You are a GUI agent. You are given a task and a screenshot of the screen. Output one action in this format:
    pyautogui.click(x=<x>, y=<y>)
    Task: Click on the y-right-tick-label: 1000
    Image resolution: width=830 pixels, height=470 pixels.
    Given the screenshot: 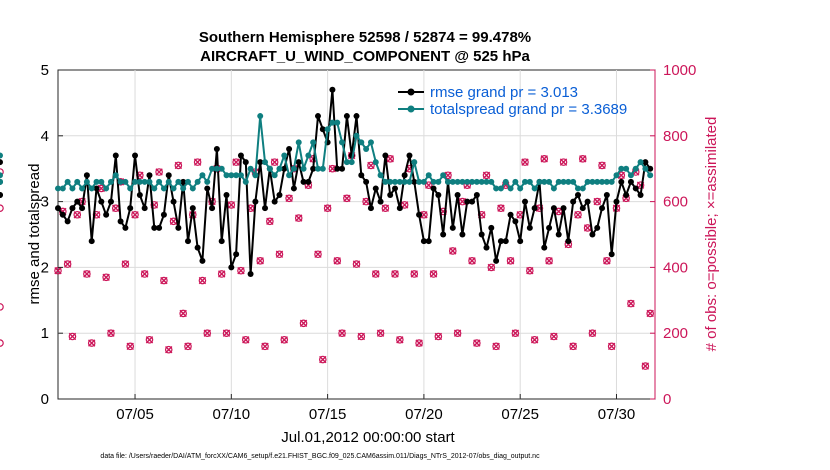 What is the action you would take?
    pyautogui.click(x=679, y=70)
    